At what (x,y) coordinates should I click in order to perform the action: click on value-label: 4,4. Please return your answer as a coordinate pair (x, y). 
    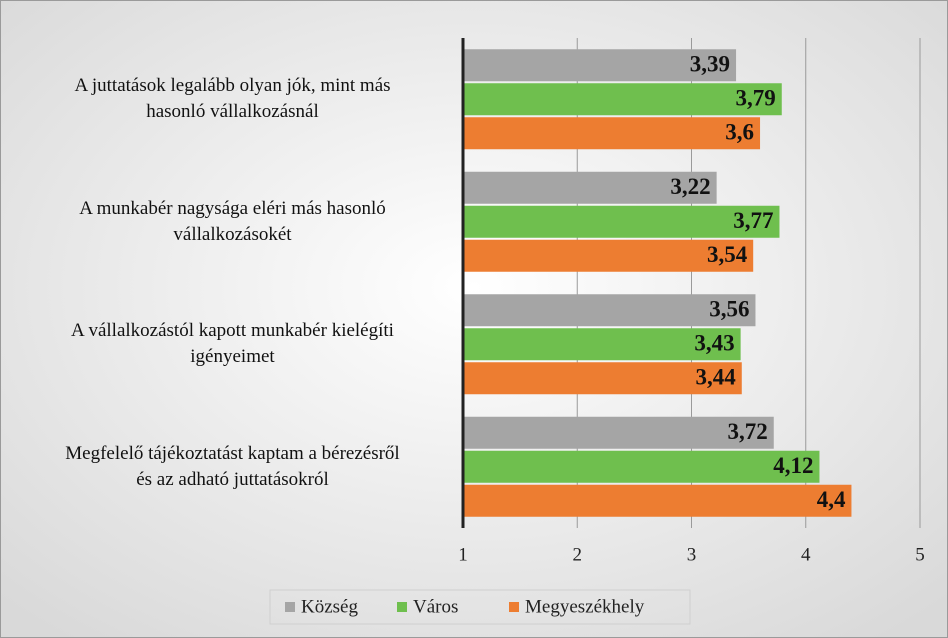
    Looking at the image, I should click on (831, 499).